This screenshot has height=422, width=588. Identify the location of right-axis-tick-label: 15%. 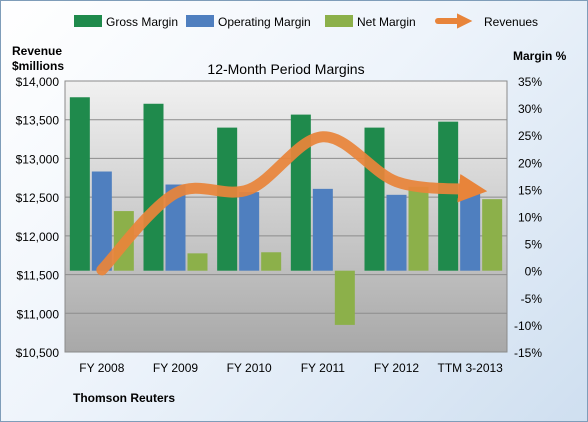
(530, 190).